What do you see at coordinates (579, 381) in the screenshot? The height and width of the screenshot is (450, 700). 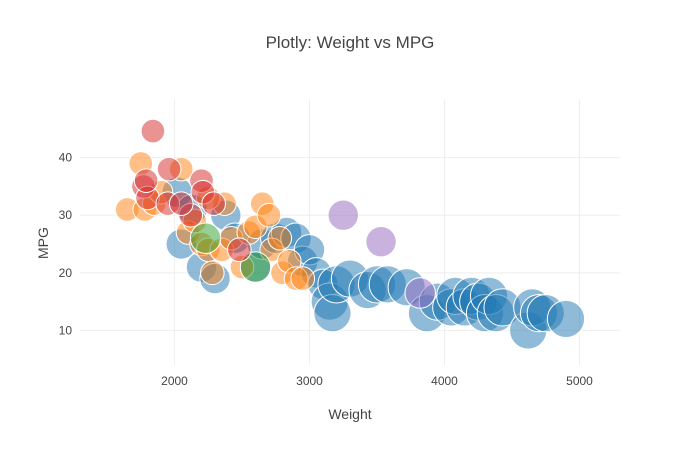 I see `x-tick-label: 5000` at bounding box center [579, 381].